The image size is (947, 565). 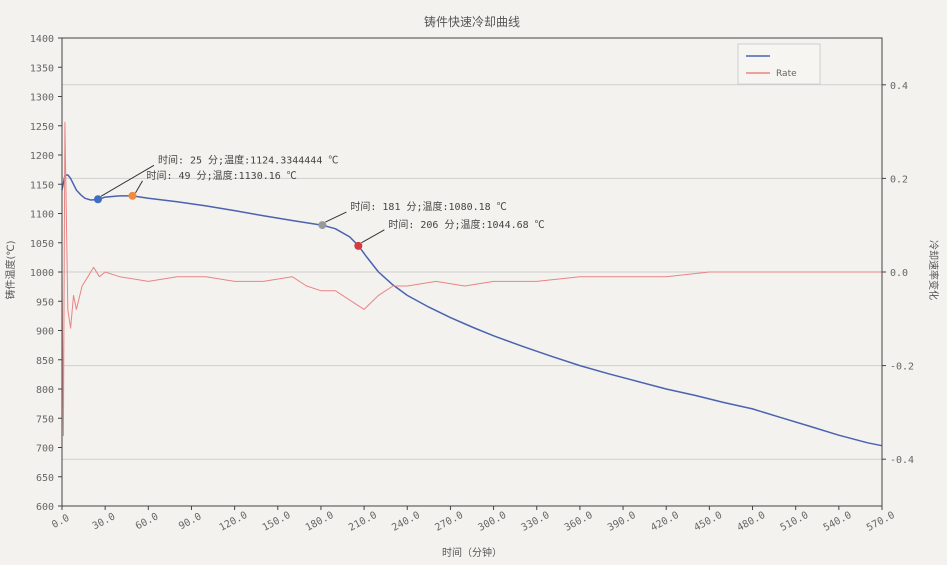 What do you see at coordinates (902, 460) in the screenshot?
I see `y-right-tick-label-4: -0.4` at bounding box center [902, 460].